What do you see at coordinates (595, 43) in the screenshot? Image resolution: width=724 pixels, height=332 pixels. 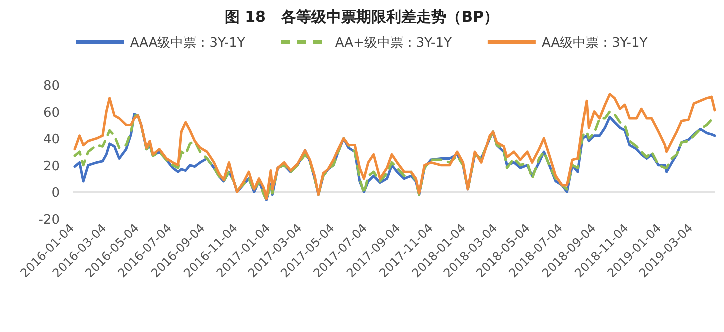 I see `legend-label: AA级中票：3Y-1Y` at bounding box center [595, 43].